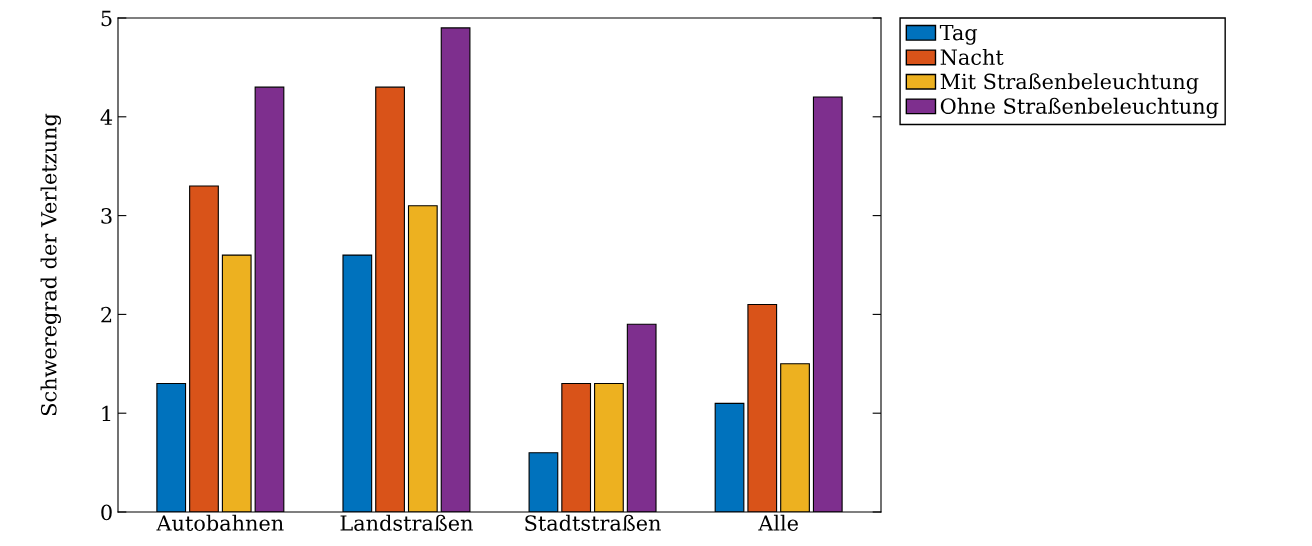 This screenshot has height=546, width=1312. Describe the element at coordinates (50, 264) in the screenshot. I see `y-axis-title: Schweregrad der Verletzung` at that location.